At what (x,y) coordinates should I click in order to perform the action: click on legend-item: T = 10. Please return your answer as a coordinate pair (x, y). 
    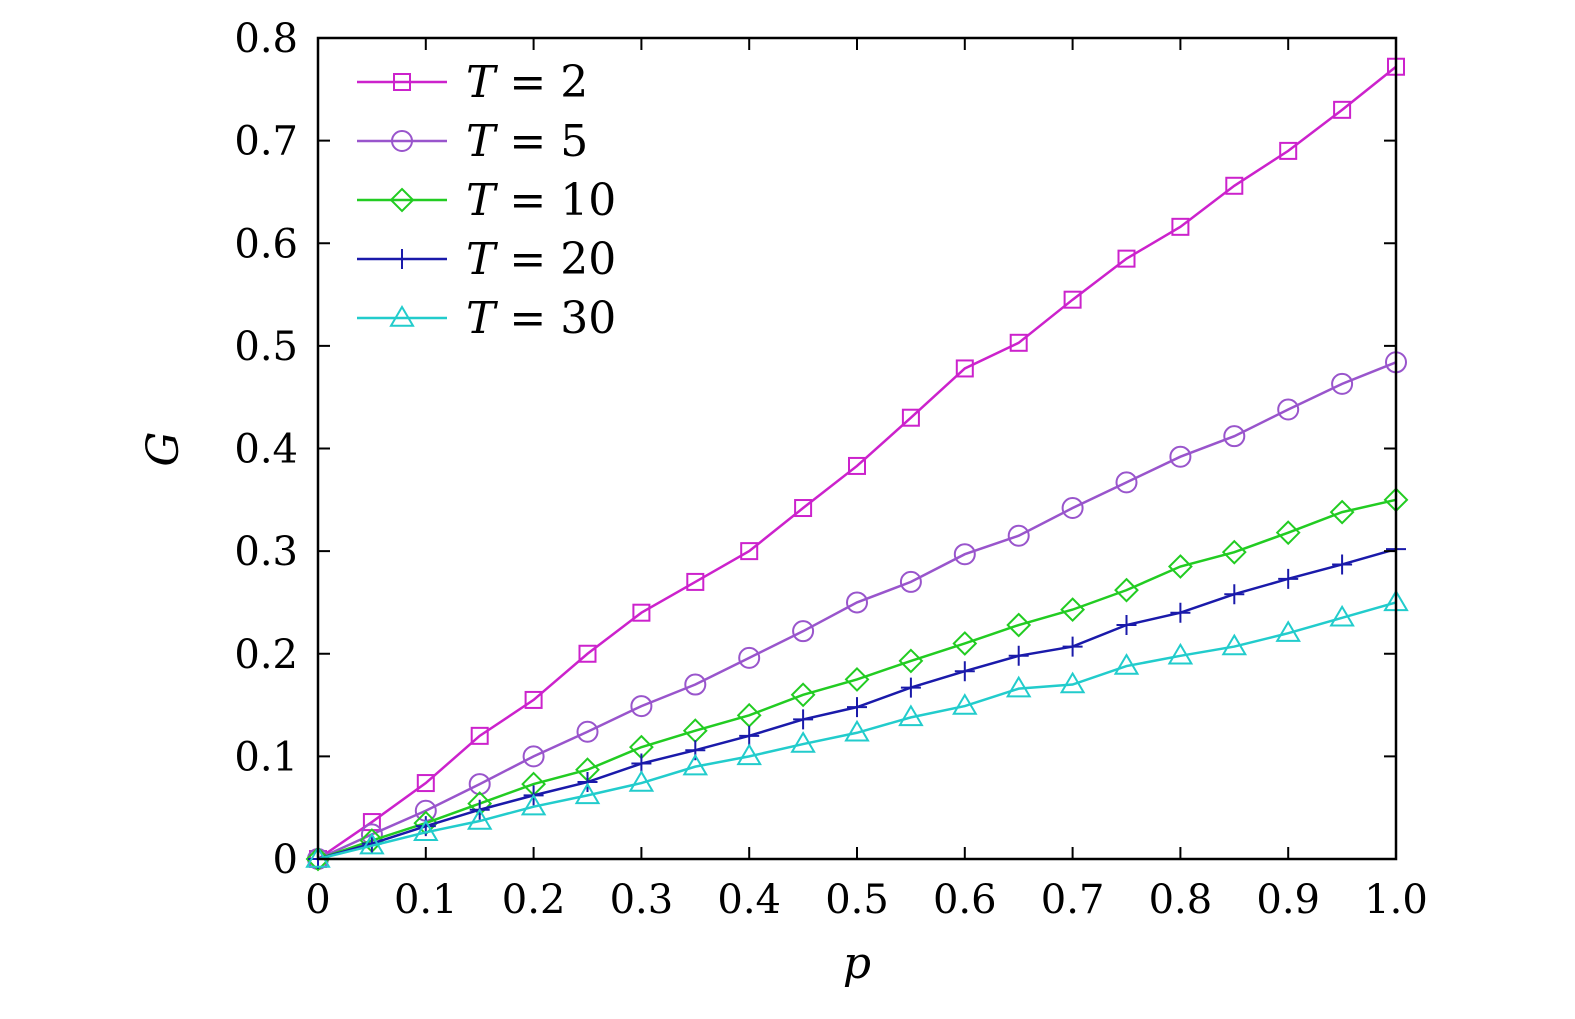
    Looking at the image, I should click on (486, 200).